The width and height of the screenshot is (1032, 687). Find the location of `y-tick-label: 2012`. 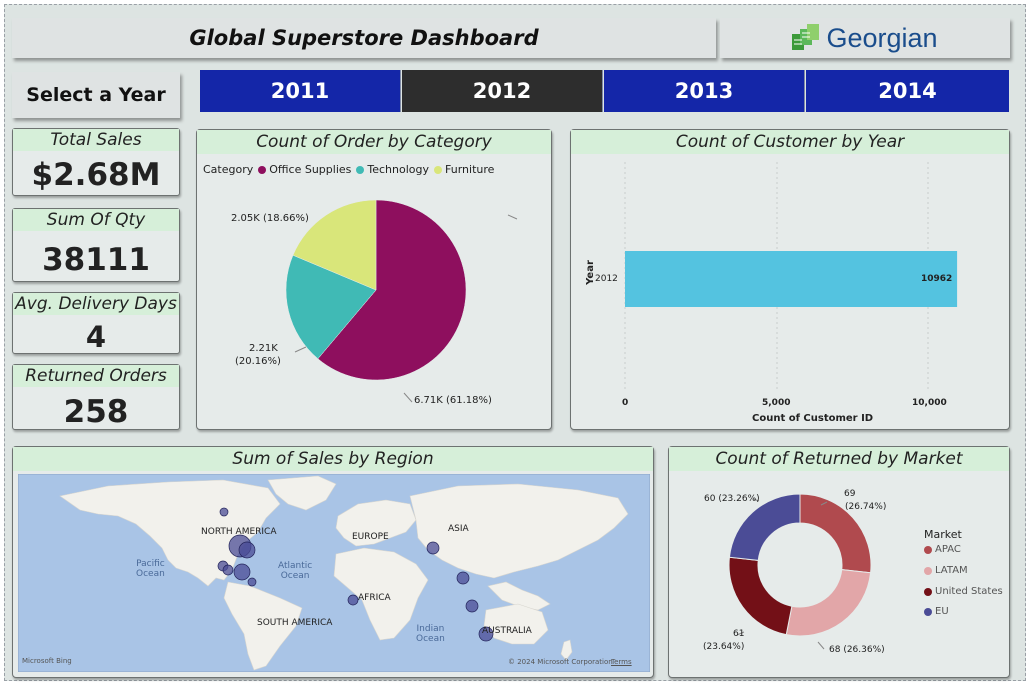

y-tick-label: 2012 is located at coordinates (606, 279).